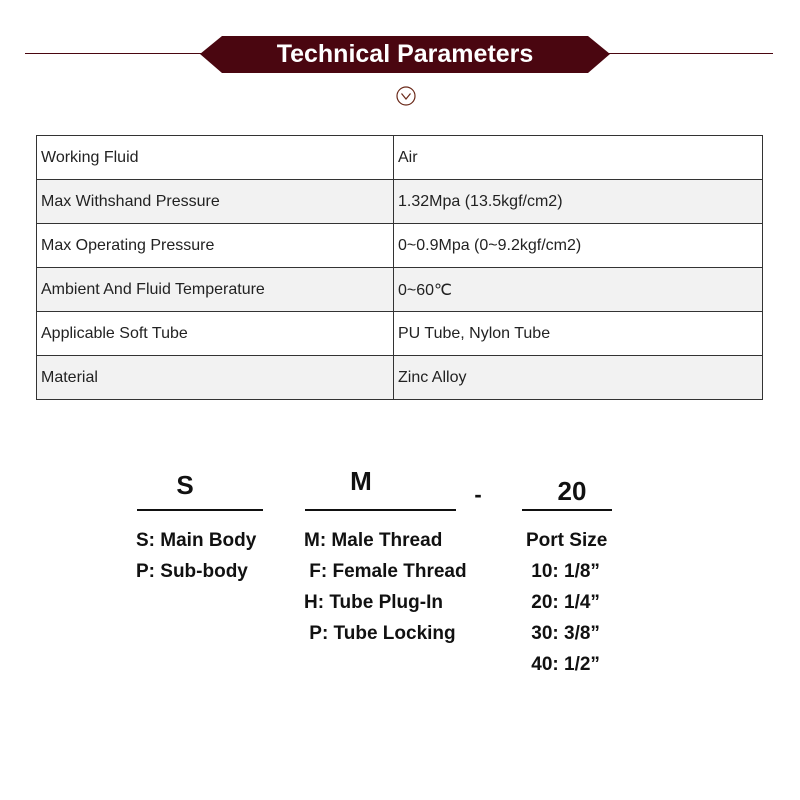  What do you see at coordinates (563, 602) in the screenshot?
I see `port-option: 20: 1/4”` at bounding box center [563, 602].